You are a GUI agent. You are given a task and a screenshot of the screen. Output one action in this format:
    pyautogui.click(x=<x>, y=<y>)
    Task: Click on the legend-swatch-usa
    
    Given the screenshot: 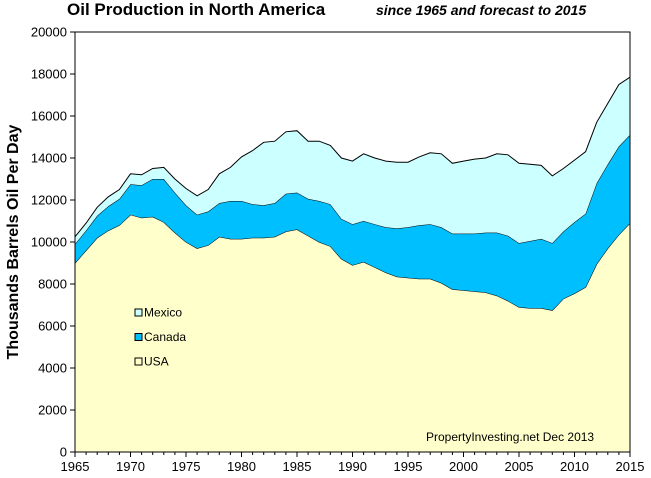 What is the action you would take?
    pyautogui.click(x=138, y=361)
    